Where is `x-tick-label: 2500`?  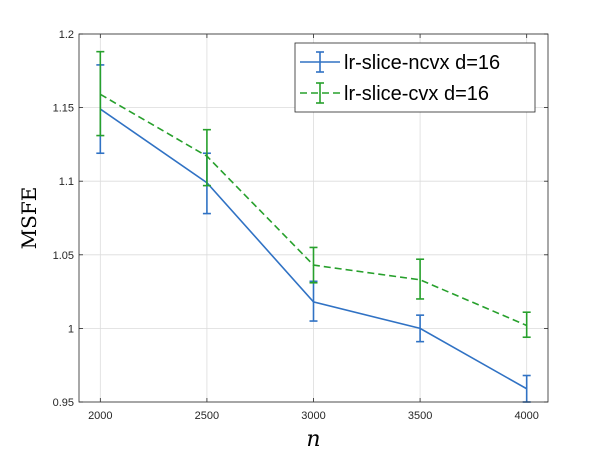
x-tick-label: 2500 is located at coordinates (207, 416).